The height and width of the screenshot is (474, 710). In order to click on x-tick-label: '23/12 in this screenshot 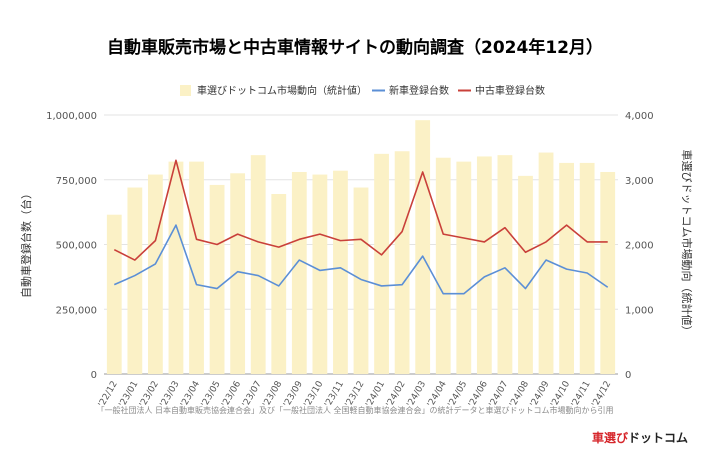, I will do `click(355, 395)`.